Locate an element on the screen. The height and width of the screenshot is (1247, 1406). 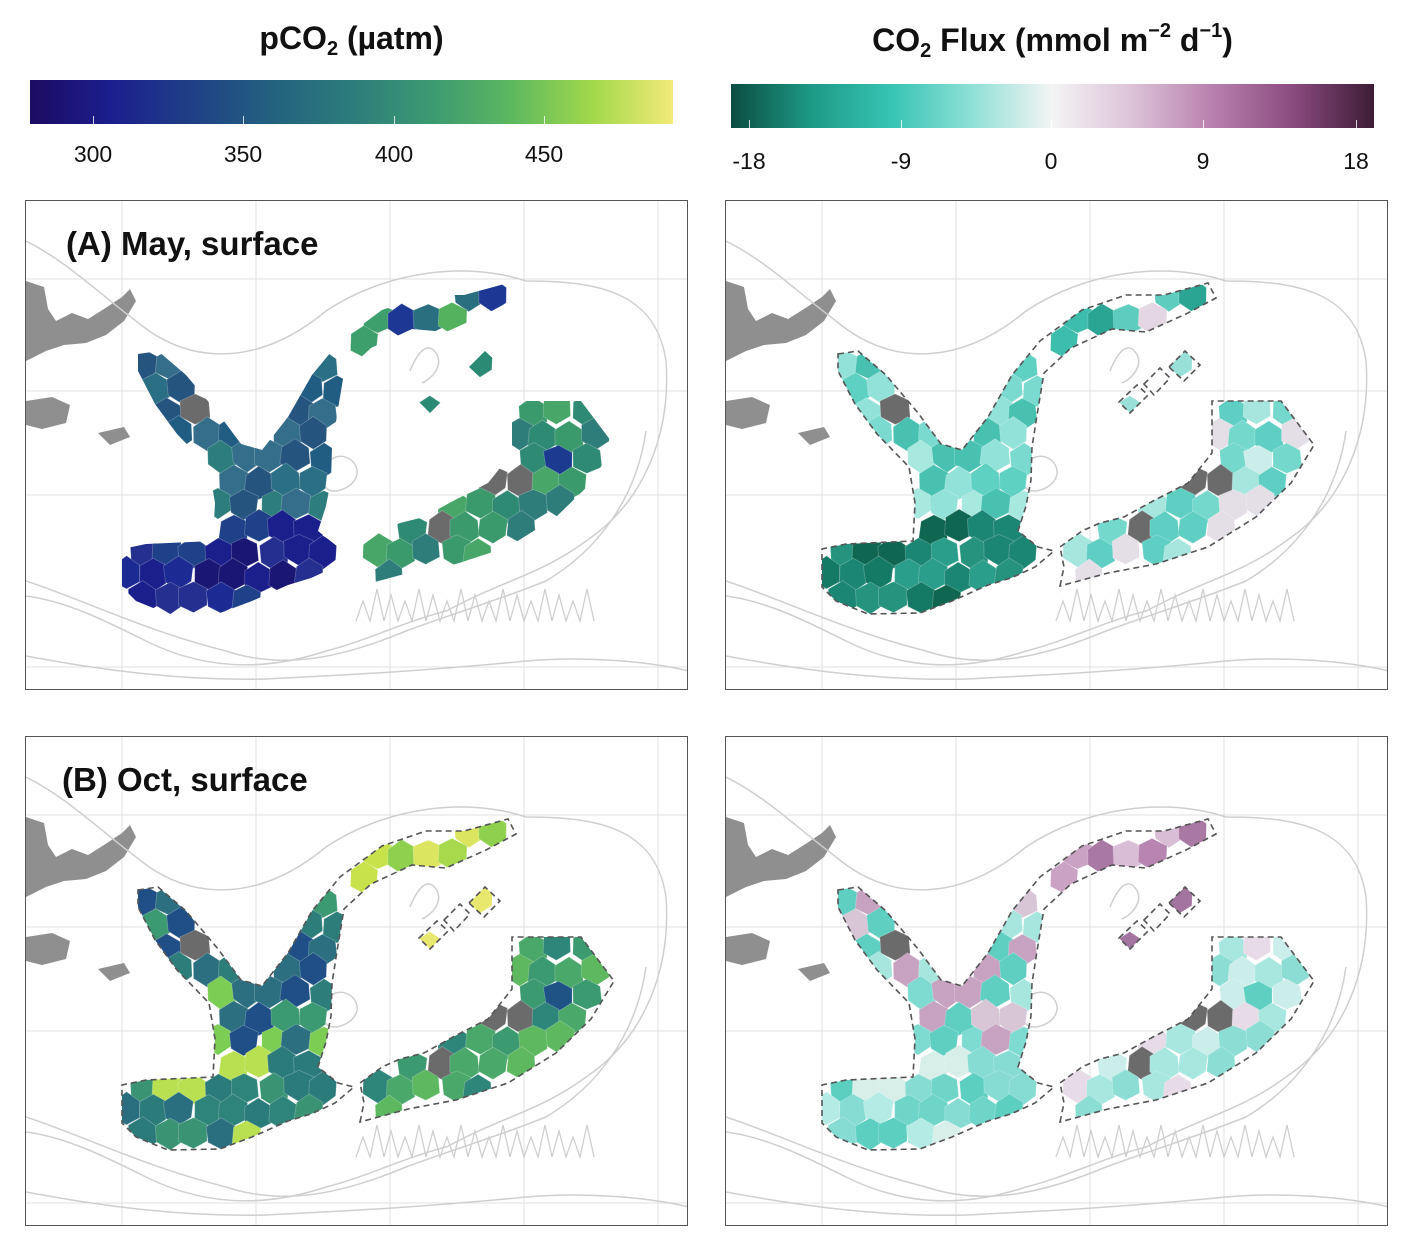
colorbar-tick-label: 350 is located at coordinates (243, 154).